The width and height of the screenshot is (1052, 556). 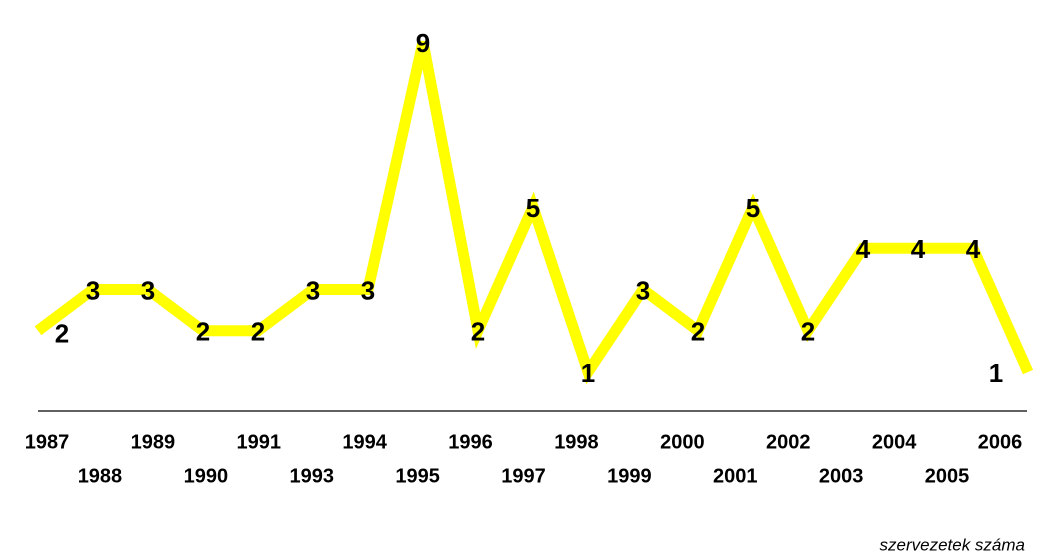 I want to click on x-tick-label: 1989, so click(x=153, y=442).